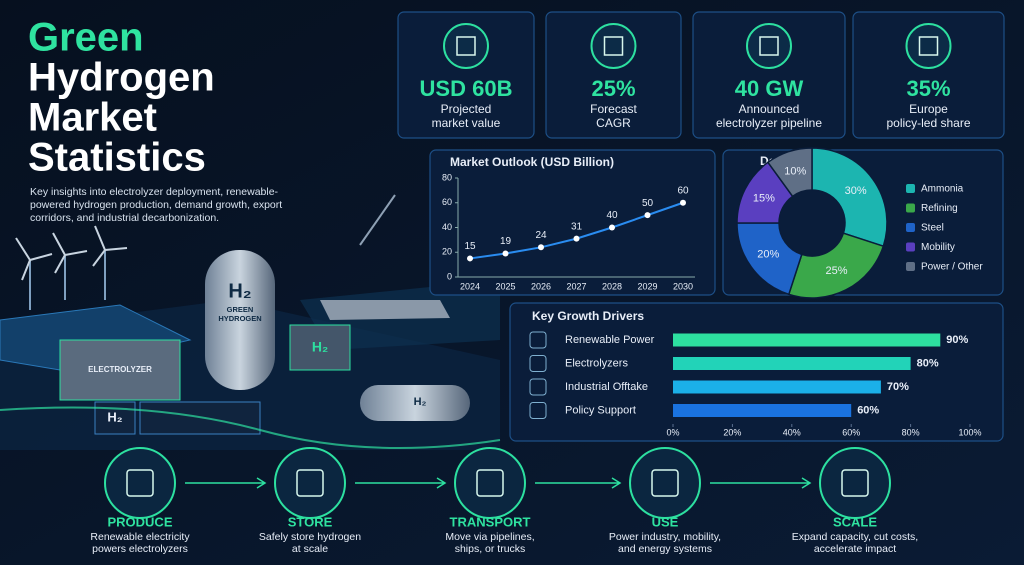  I want to click on x-tick-label: 60%, so click(851, 432).